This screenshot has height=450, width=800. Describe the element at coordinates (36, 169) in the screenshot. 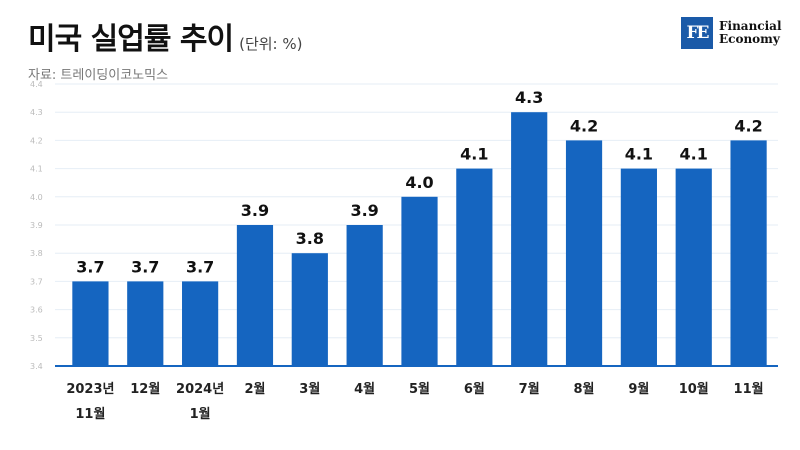

I see `y-tick-label: 4.1` at that location.